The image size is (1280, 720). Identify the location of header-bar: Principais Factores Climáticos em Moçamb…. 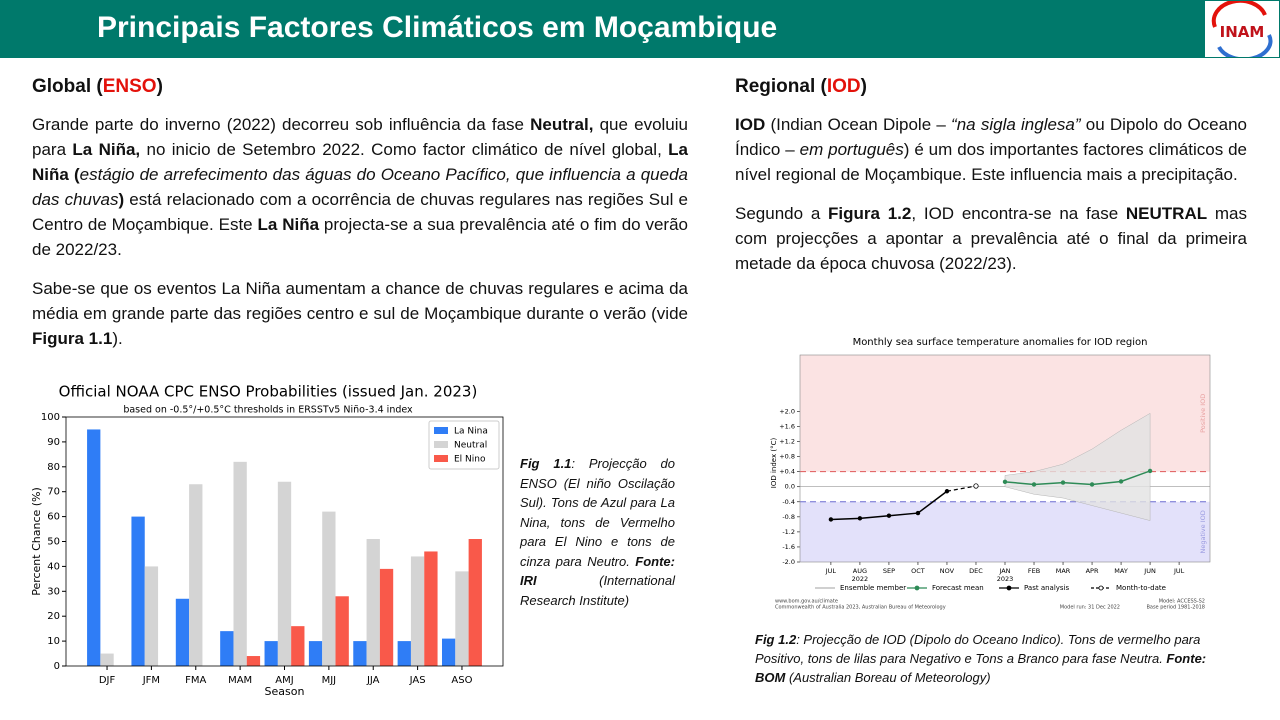
(640, 29).